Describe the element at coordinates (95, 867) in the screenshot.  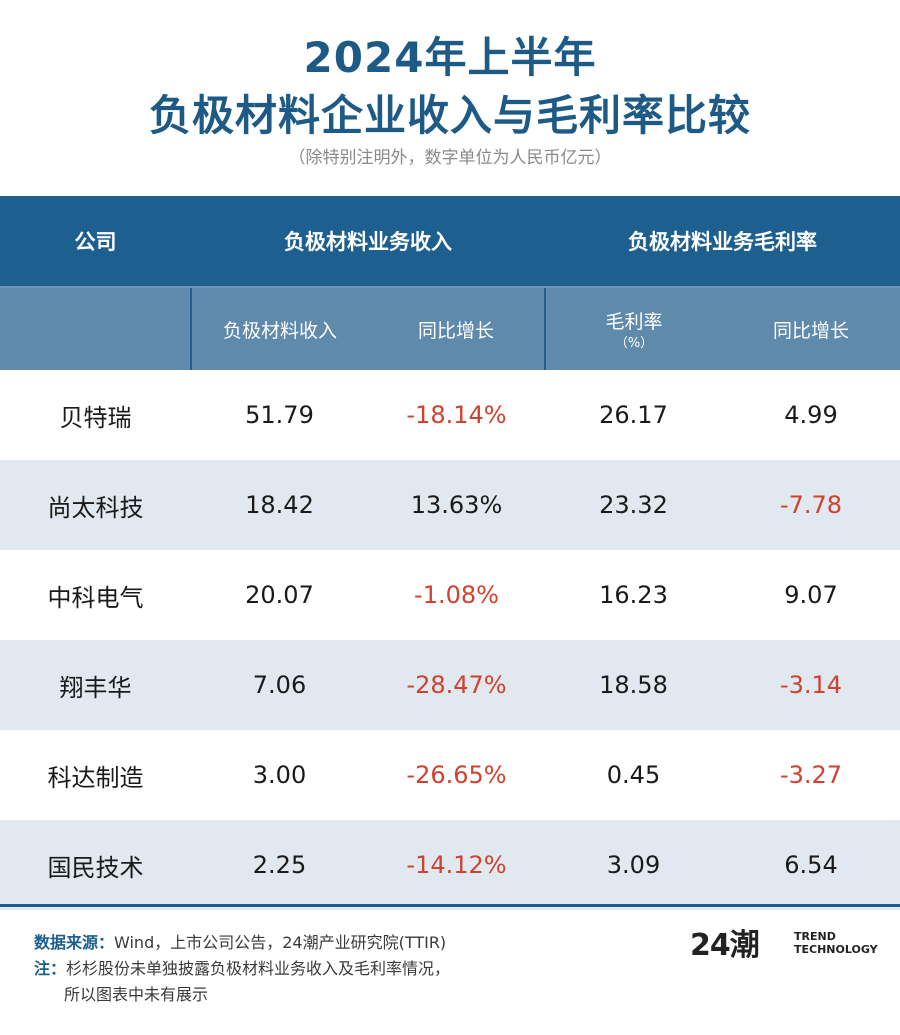
I see `cell-company: 国民技术` at that location.